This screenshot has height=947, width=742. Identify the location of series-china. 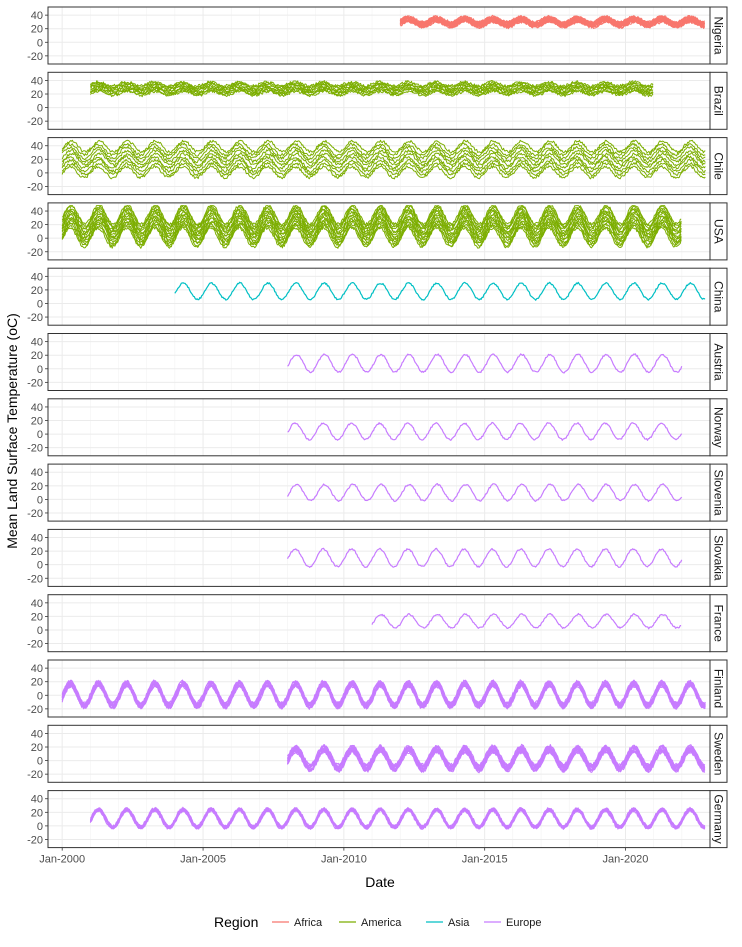
(440, 291).